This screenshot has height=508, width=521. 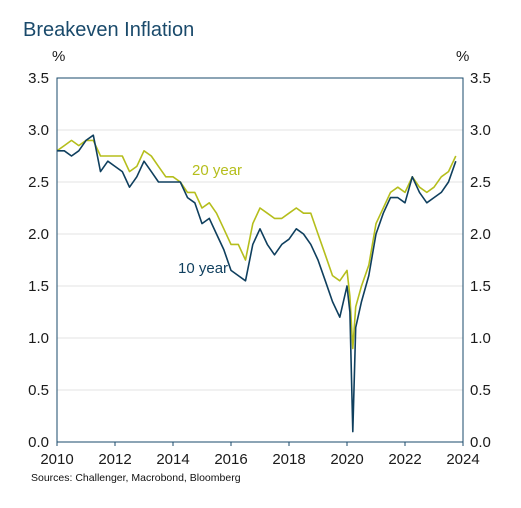 What do you see at coordinates (404, 459) in the screenshot?
I see `x-tick-label: 2022` at bounding box center [404, 459].